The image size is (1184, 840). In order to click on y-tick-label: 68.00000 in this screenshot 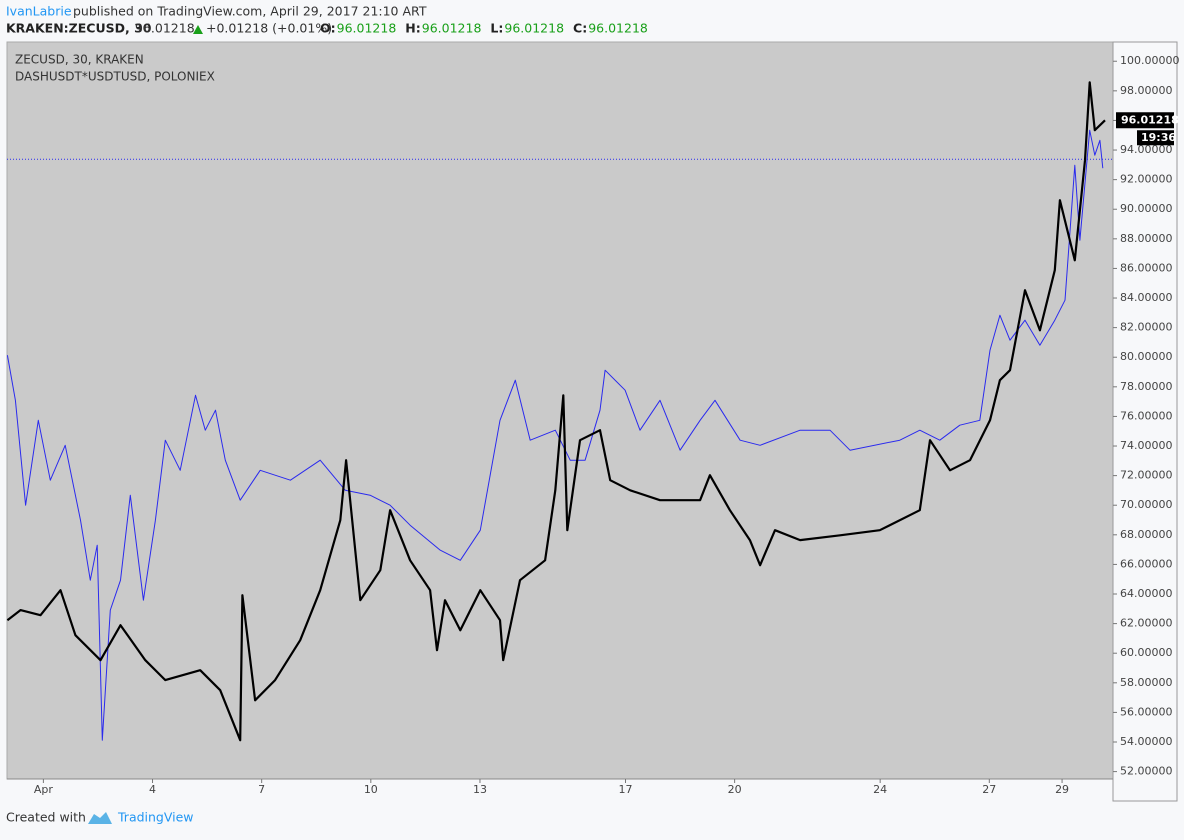, I will do `click(1146, 534)`.